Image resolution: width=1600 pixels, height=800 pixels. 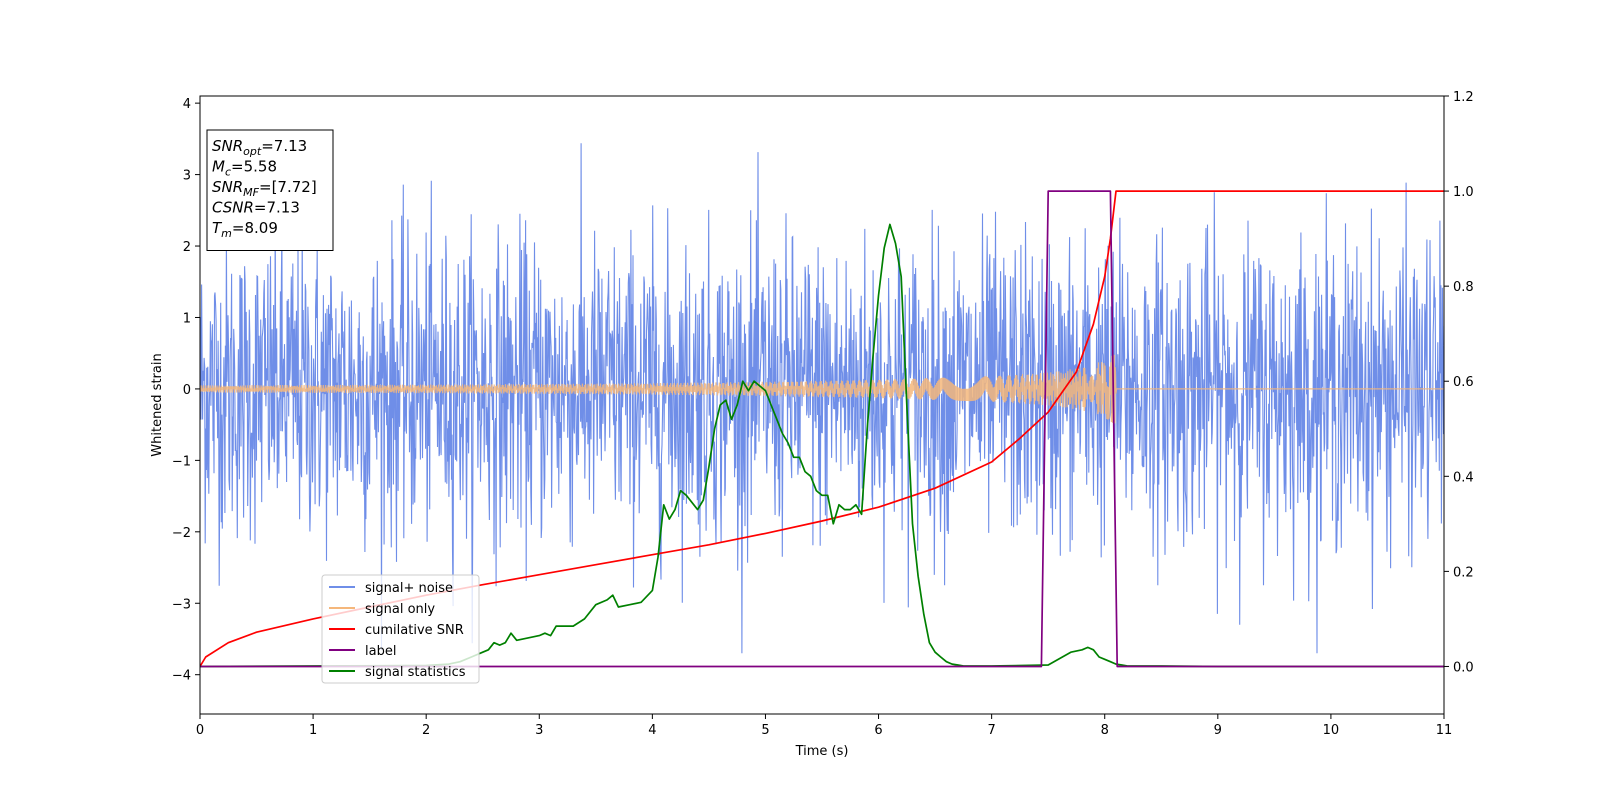 I want to click on y-axis-left: −4 −3 −2 −1 0 1 2 3 4, so click(x=186, y=390).